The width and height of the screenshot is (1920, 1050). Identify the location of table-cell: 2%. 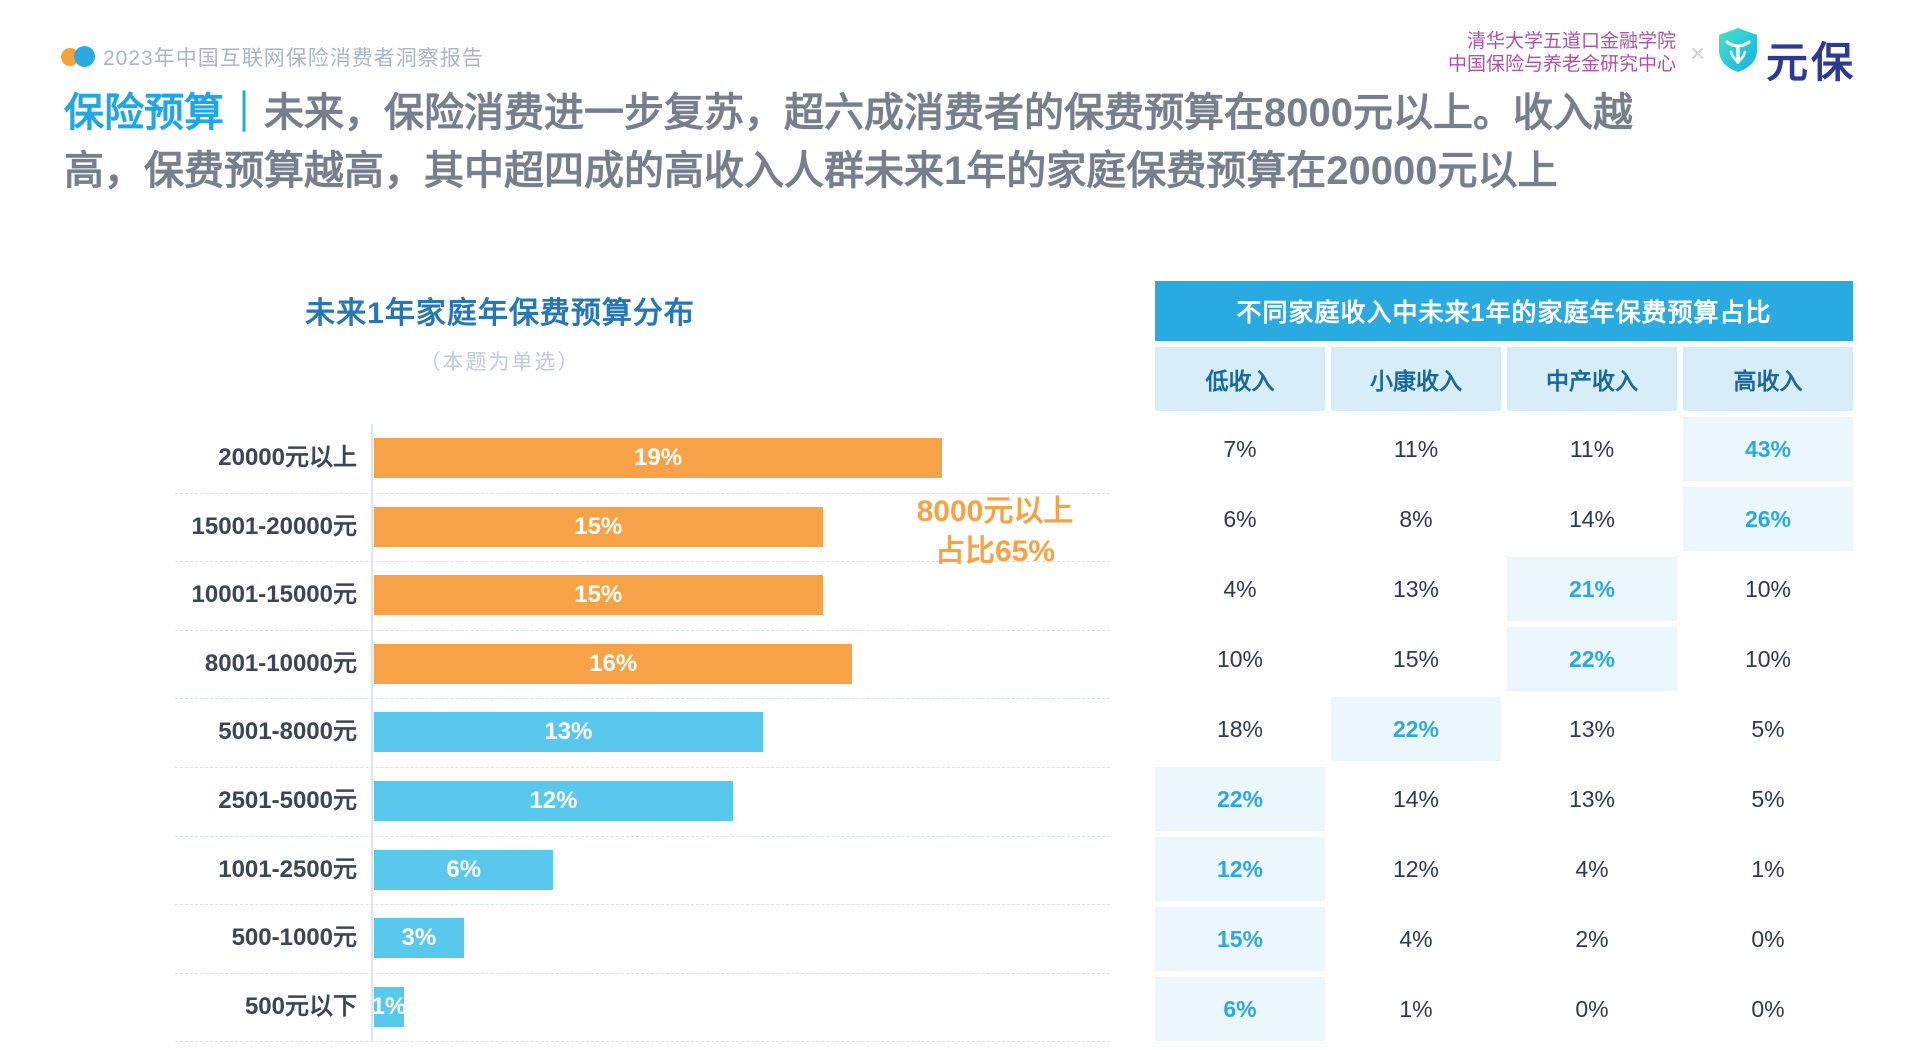
(1592, 939).